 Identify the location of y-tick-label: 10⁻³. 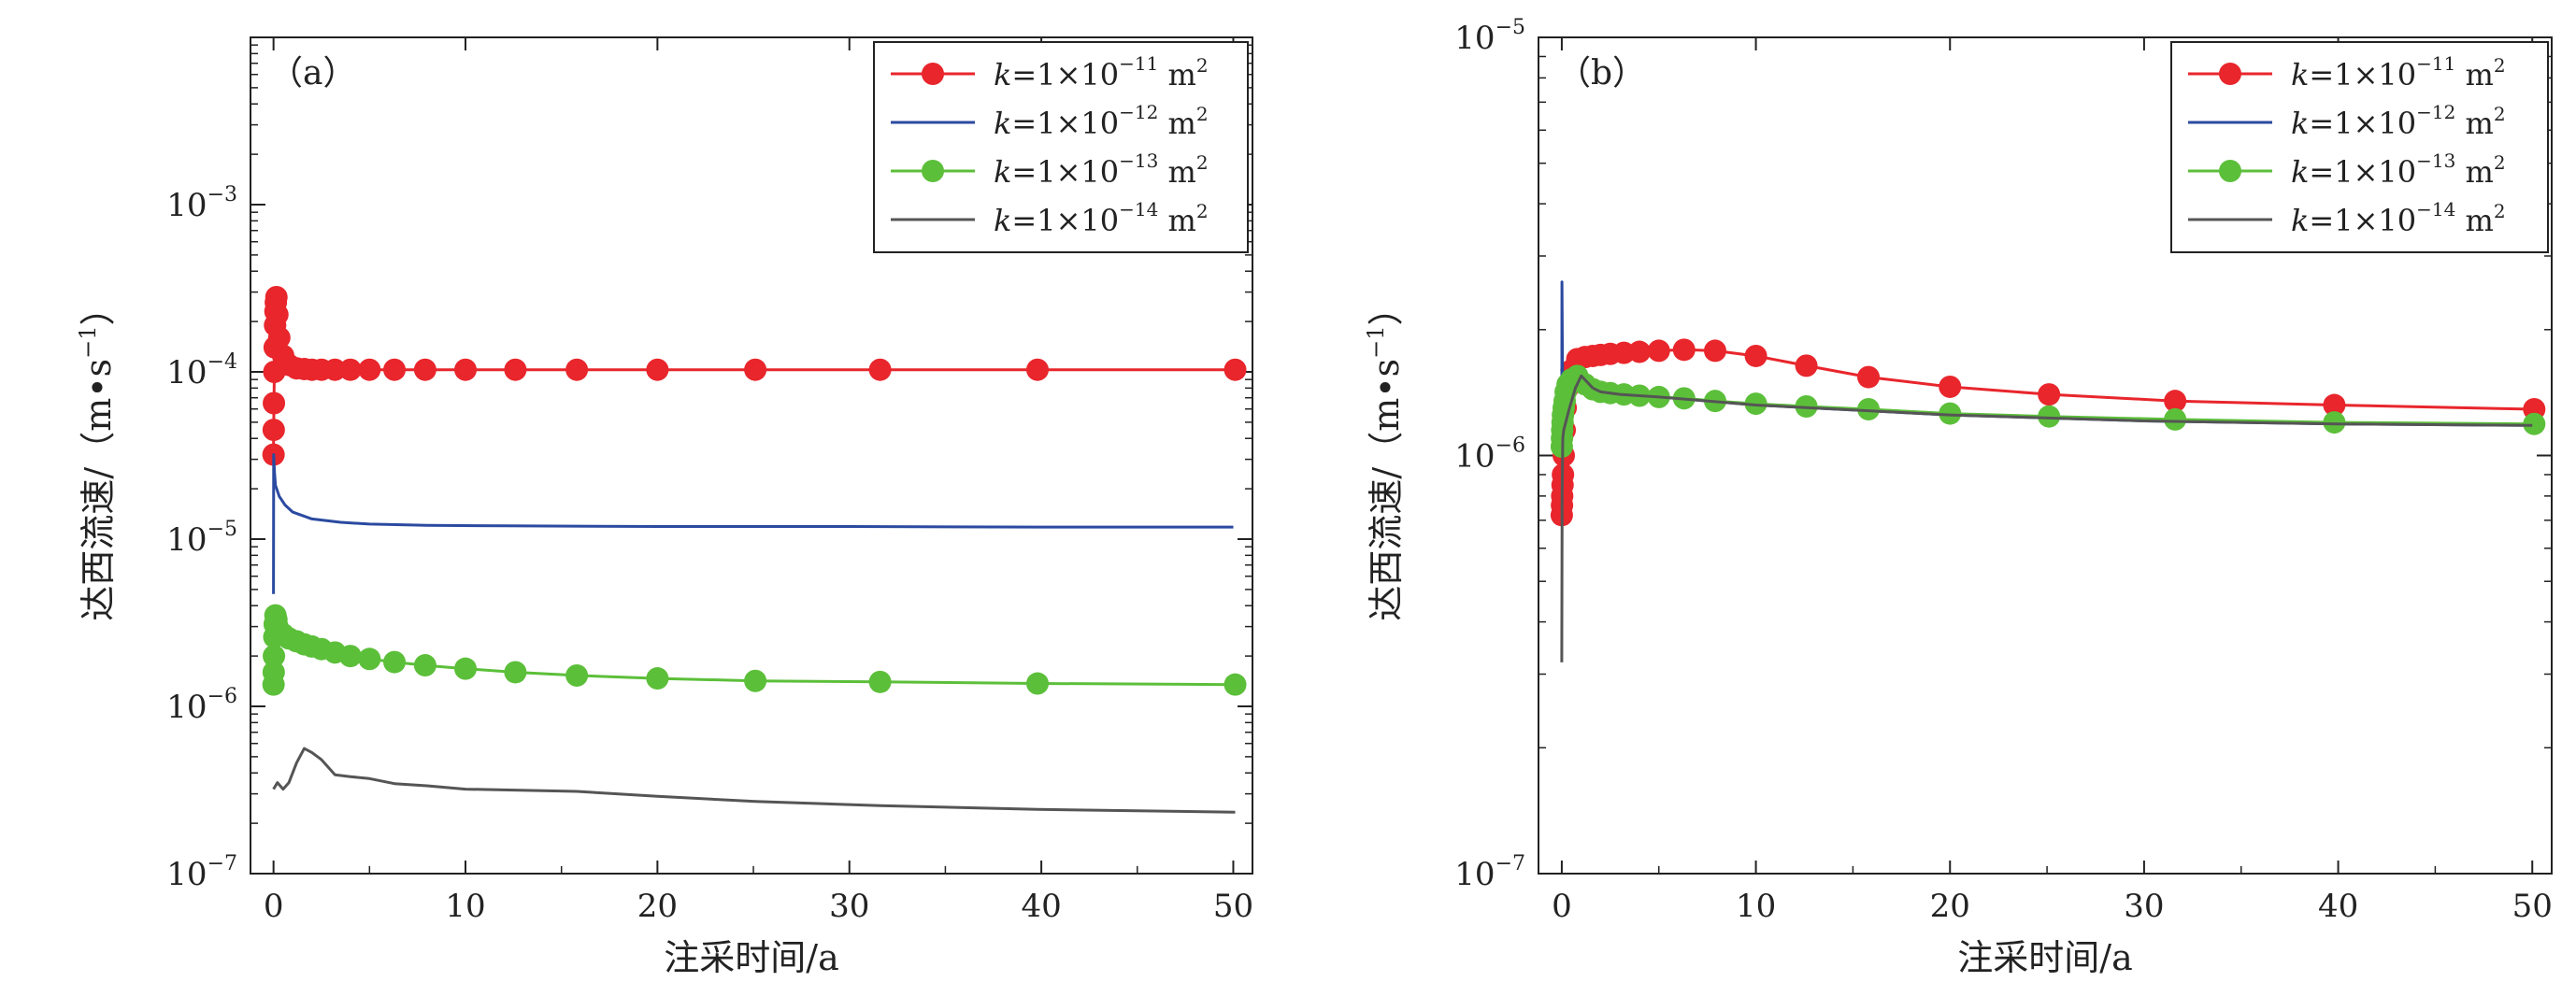
(201, 203).